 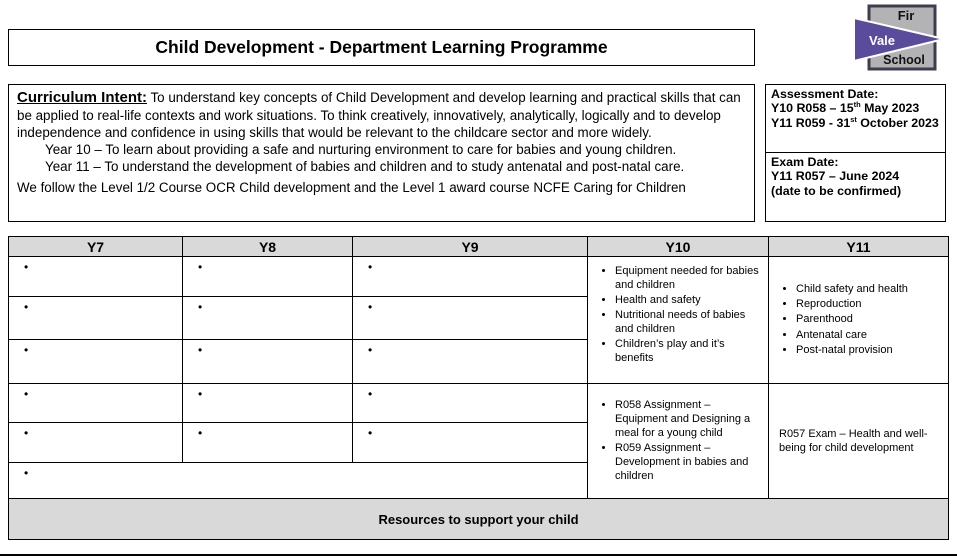 I want to click on table-row-6: •, so click(x=478, y=480).